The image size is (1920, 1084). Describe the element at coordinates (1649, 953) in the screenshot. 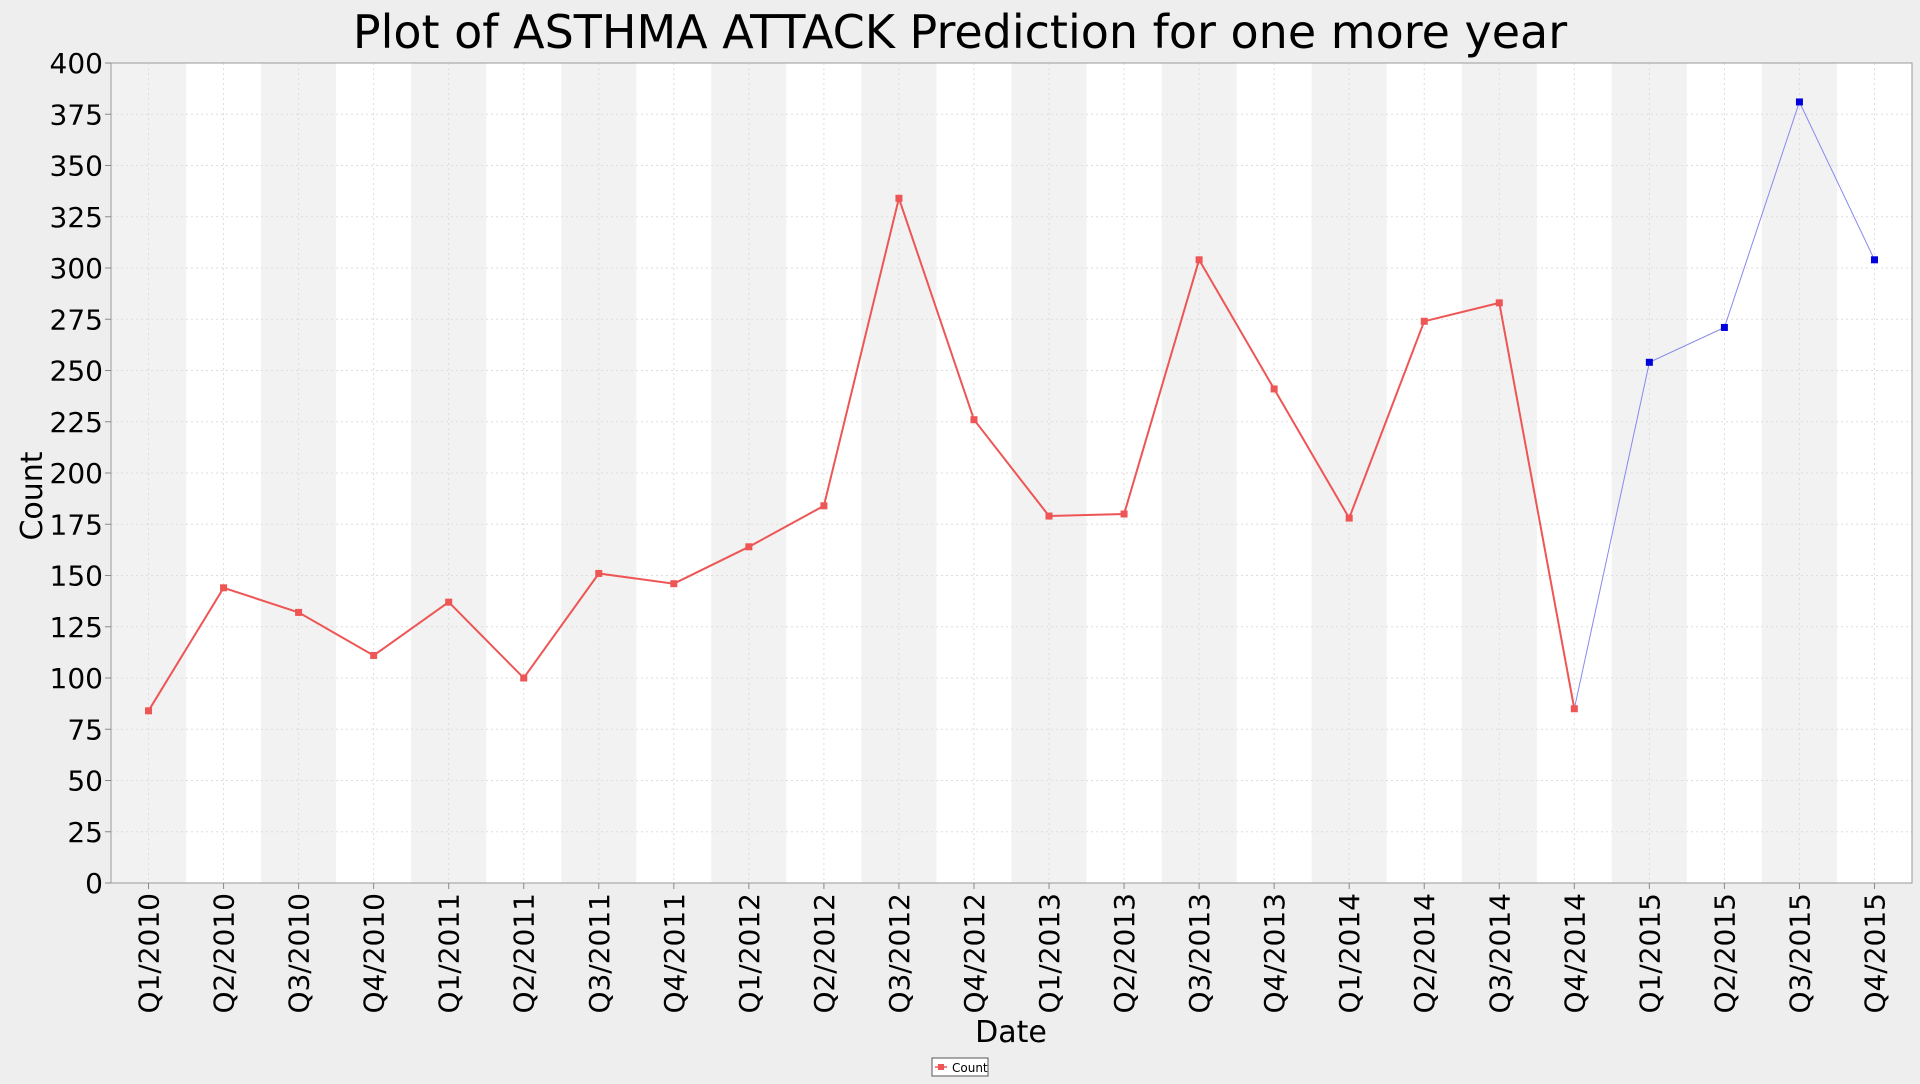

I see `x-tick-label: Q1/2015` at that location.